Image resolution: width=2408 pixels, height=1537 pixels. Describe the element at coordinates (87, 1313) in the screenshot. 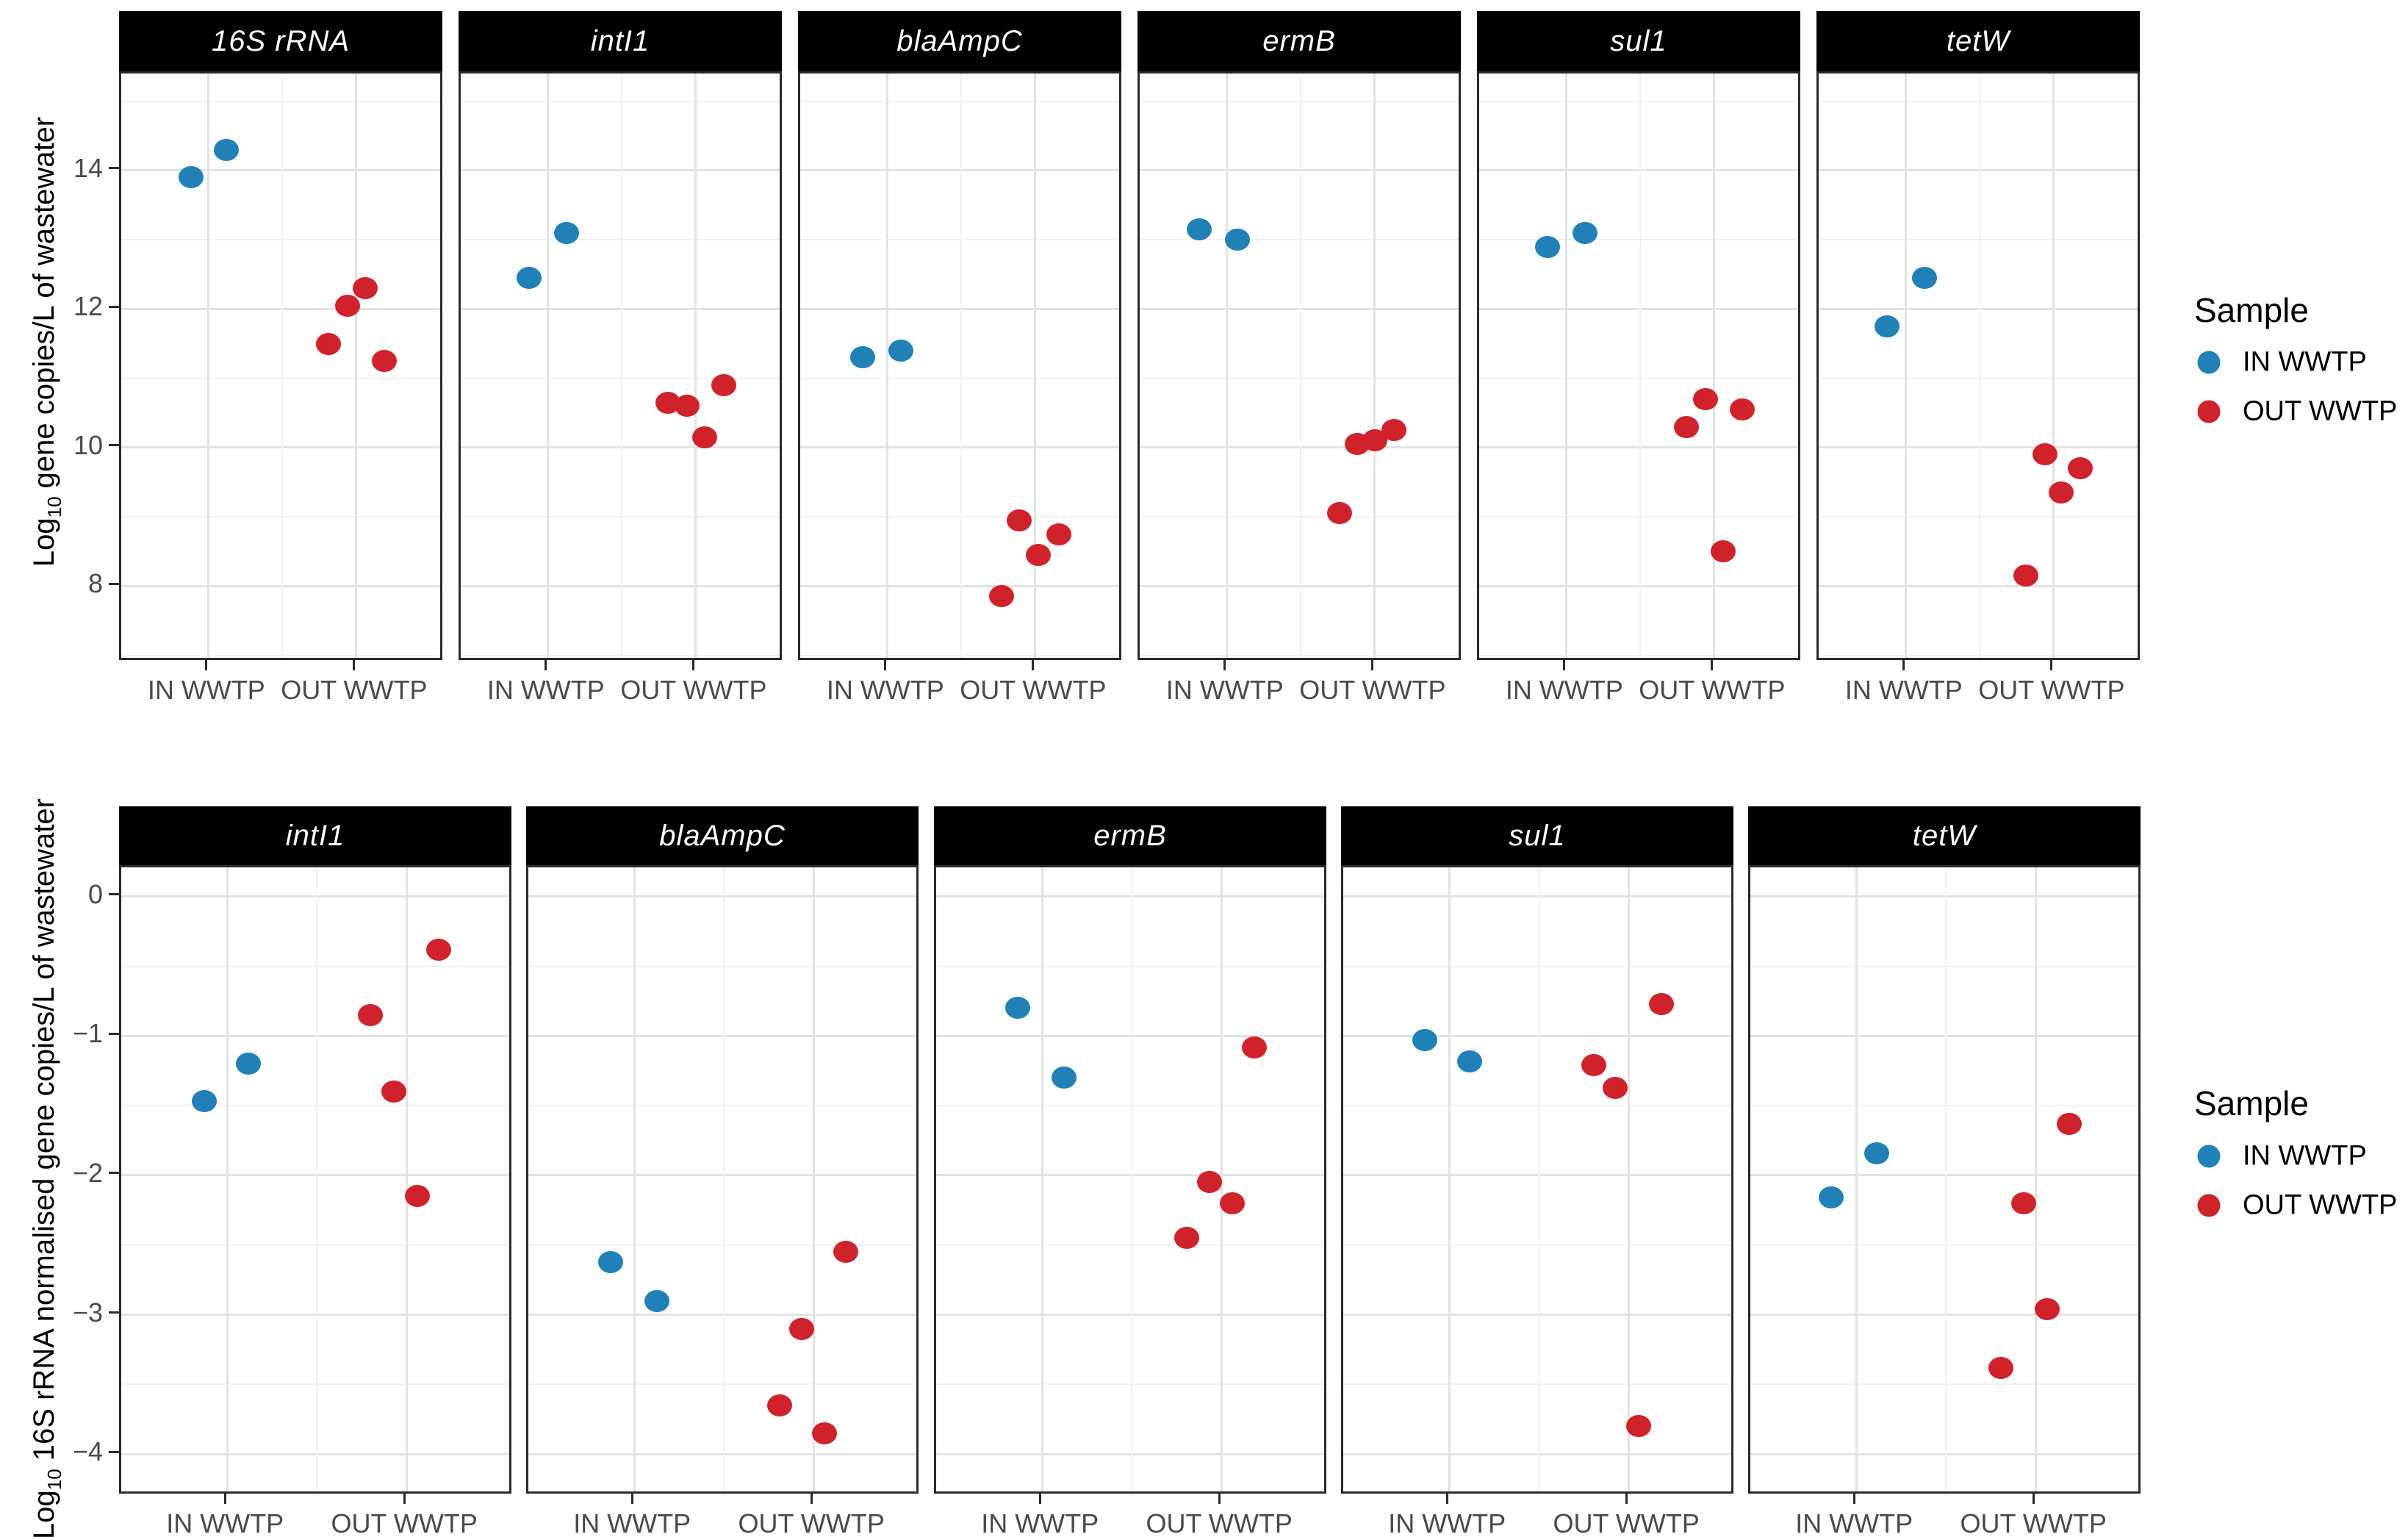

I see `y-tick-label: −3` at that location.